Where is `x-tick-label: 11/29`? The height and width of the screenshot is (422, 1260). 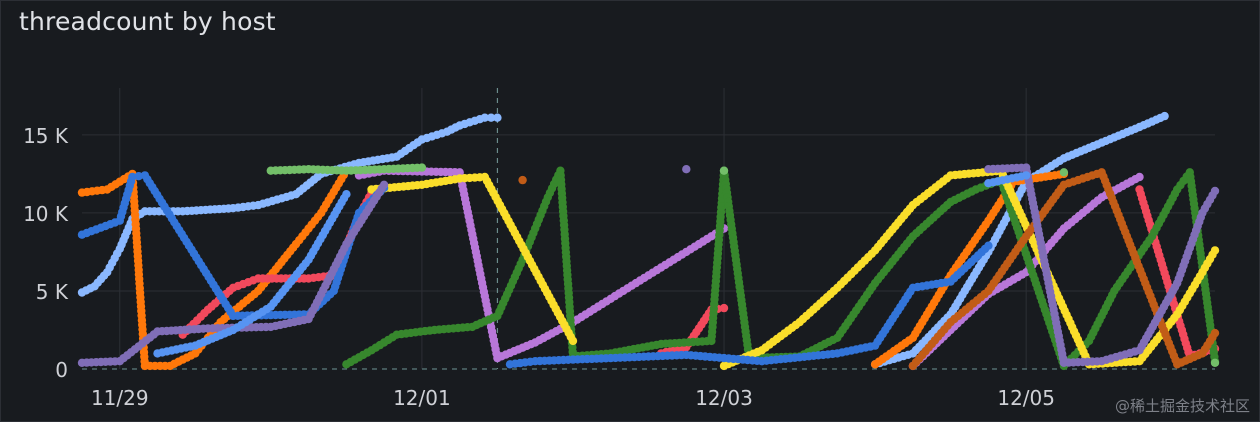 x-tick-label: 11/29 is located at coordinates (120, 398).